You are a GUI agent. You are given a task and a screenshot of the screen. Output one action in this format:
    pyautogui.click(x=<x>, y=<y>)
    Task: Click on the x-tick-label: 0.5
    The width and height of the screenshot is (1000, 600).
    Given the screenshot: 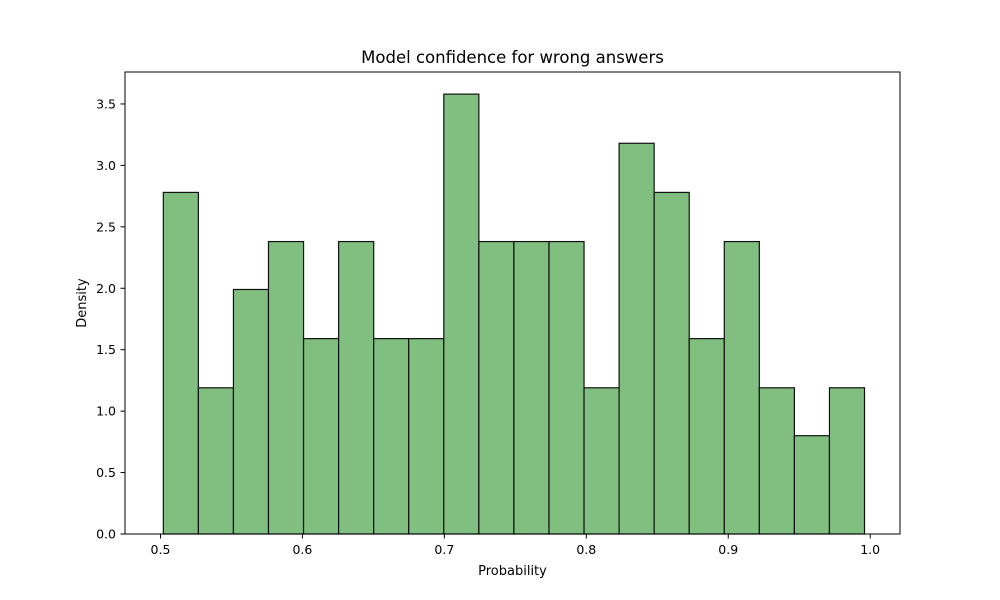 What is the action you would take?
    pyautogui.click(x=161, y=549)
    